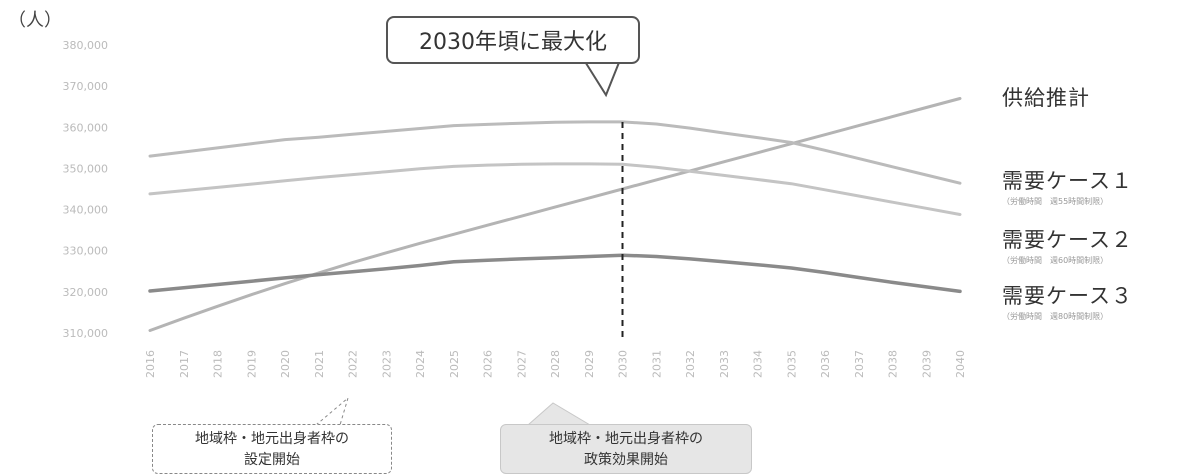  I want to click on x-tick-label: 2022, so click(353, 364).